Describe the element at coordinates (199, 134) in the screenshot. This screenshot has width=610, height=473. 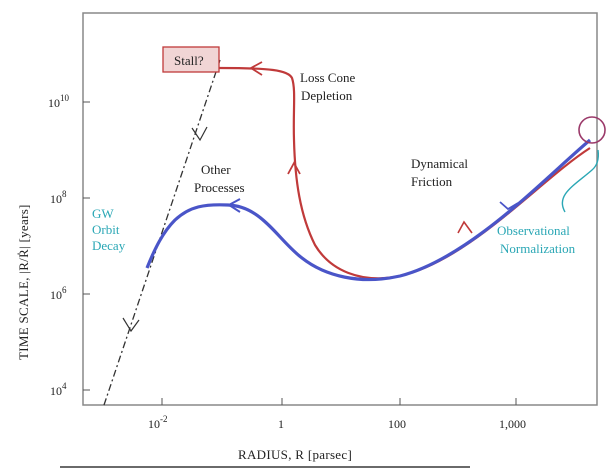
I see `gw-arrow-upper` at that location.